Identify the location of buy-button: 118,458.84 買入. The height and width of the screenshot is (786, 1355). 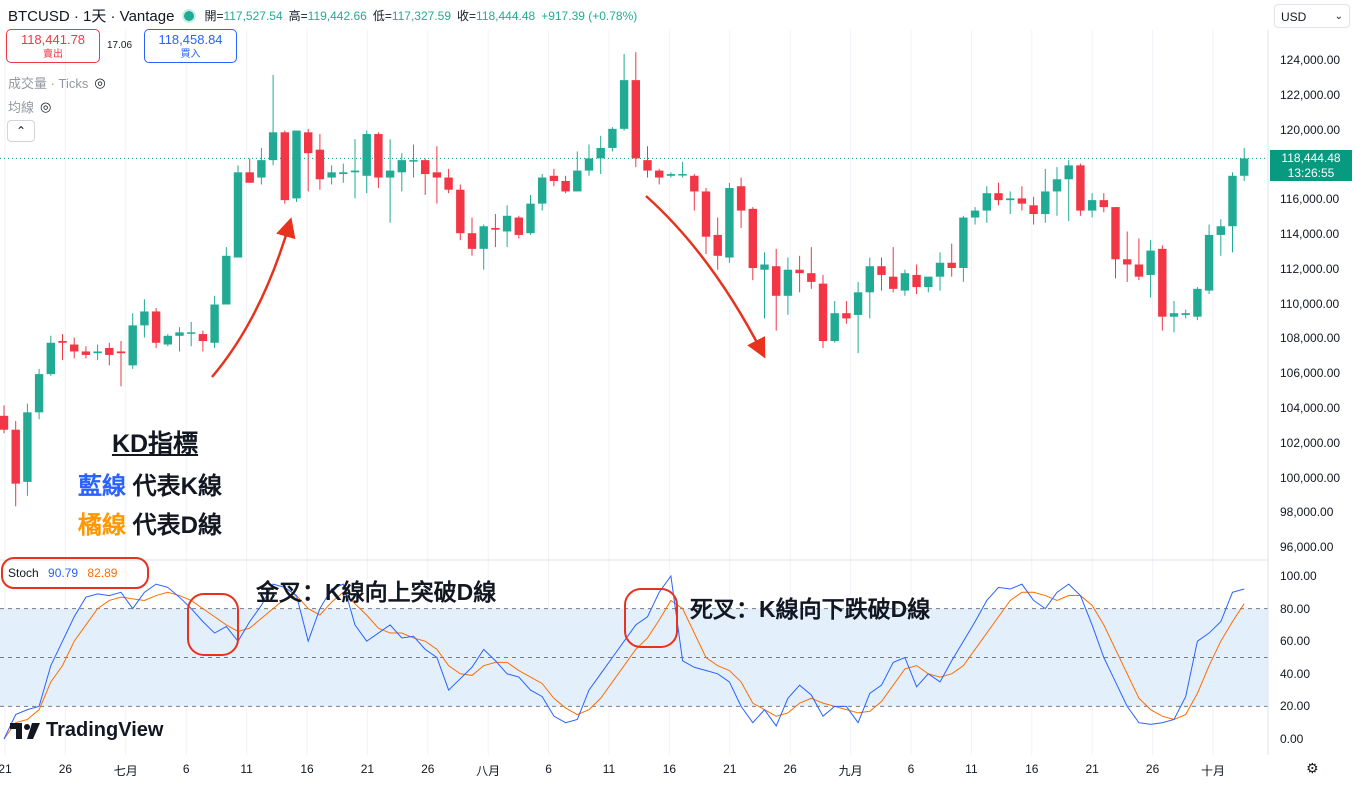
(190, 46).